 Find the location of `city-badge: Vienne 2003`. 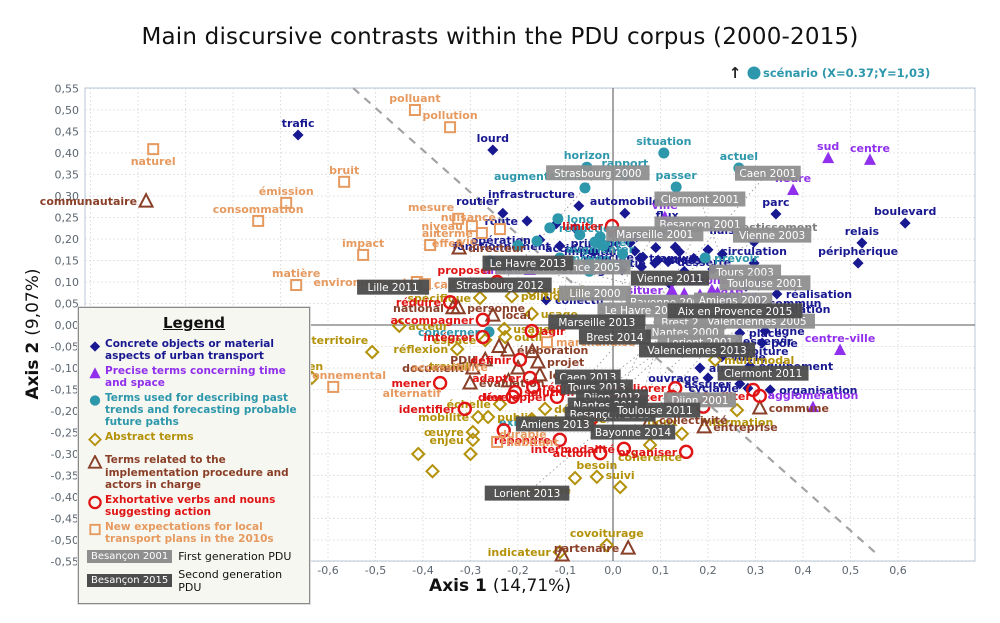

city-badge: Vienne 2003 is located at coordinates (772, 235).